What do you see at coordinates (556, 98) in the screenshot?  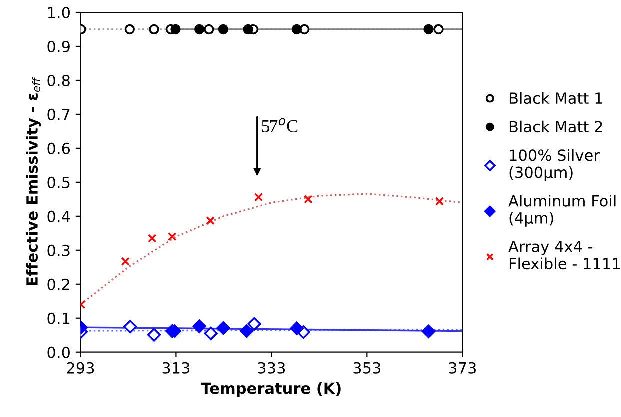 I see `legend-label: Black Matt 1` at bounding box center [556, 98].